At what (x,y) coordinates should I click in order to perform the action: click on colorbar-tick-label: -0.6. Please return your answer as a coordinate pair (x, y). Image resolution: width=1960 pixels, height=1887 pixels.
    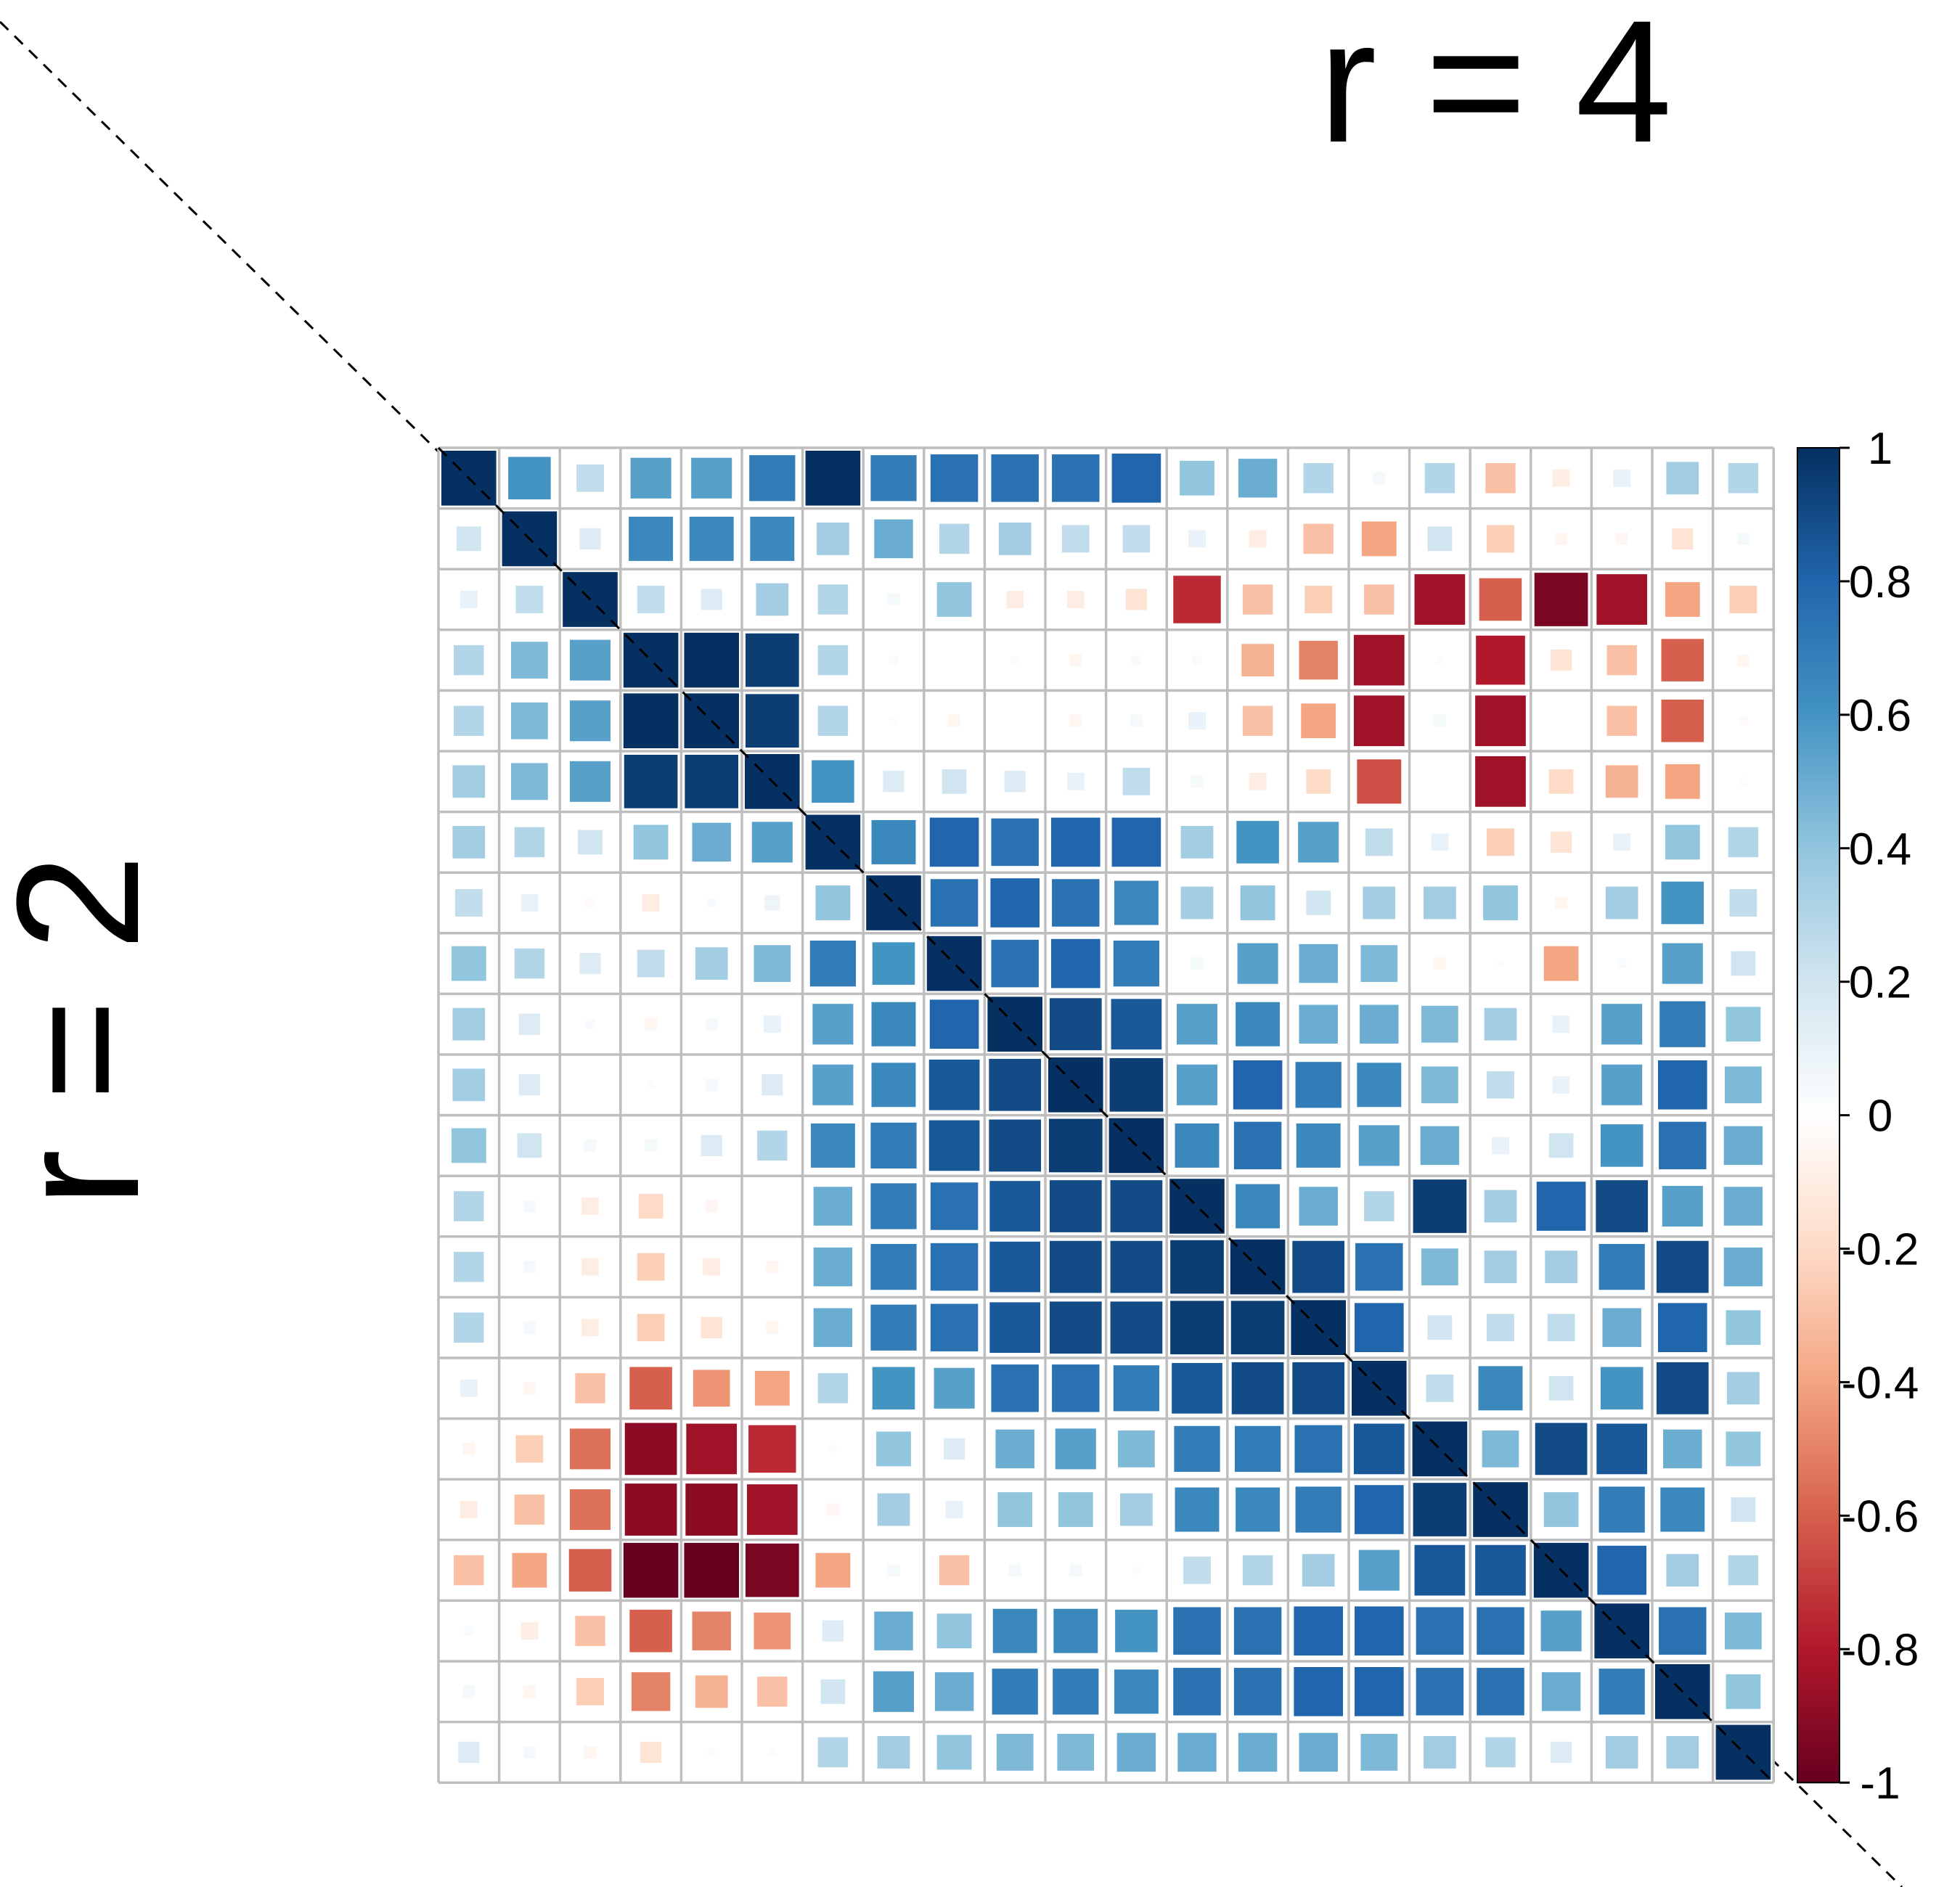
    Looking at the image, I should click on (1881, 1516).